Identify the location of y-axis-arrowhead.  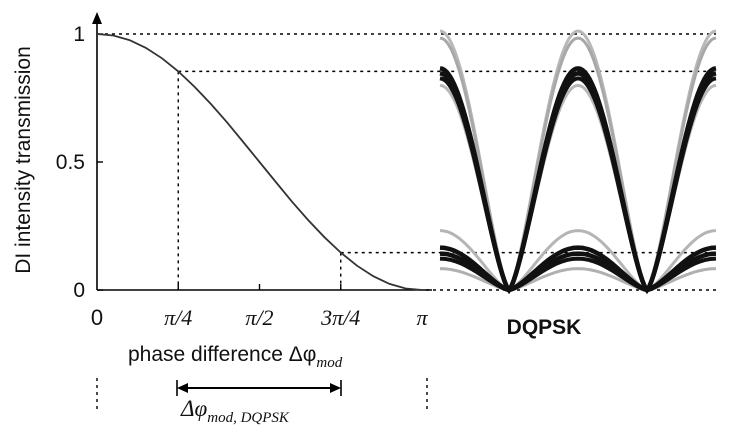
(97, 18).